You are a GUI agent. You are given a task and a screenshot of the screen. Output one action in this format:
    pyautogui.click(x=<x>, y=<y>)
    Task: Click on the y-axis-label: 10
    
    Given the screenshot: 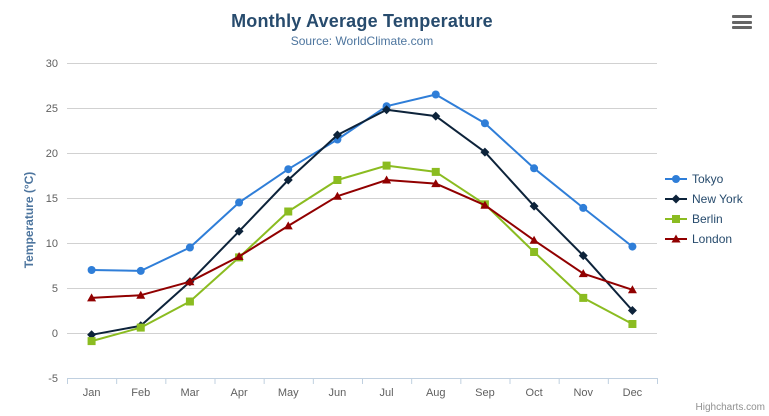 What is the action you would take?
    pyautogui.click(x=52, y=244)
    